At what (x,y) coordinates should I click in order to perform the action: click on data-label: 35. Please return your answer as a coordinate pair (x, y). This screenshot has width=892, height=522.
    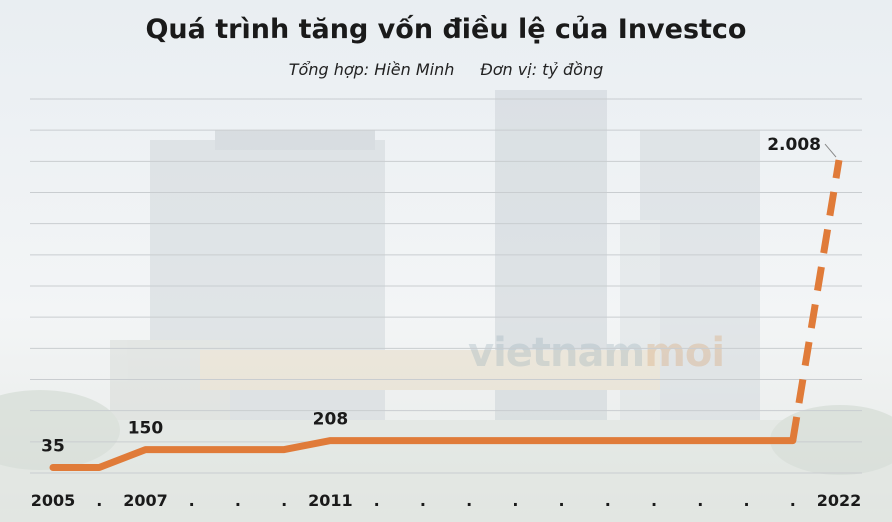
    Looking at the image, I should click on (53, 447).